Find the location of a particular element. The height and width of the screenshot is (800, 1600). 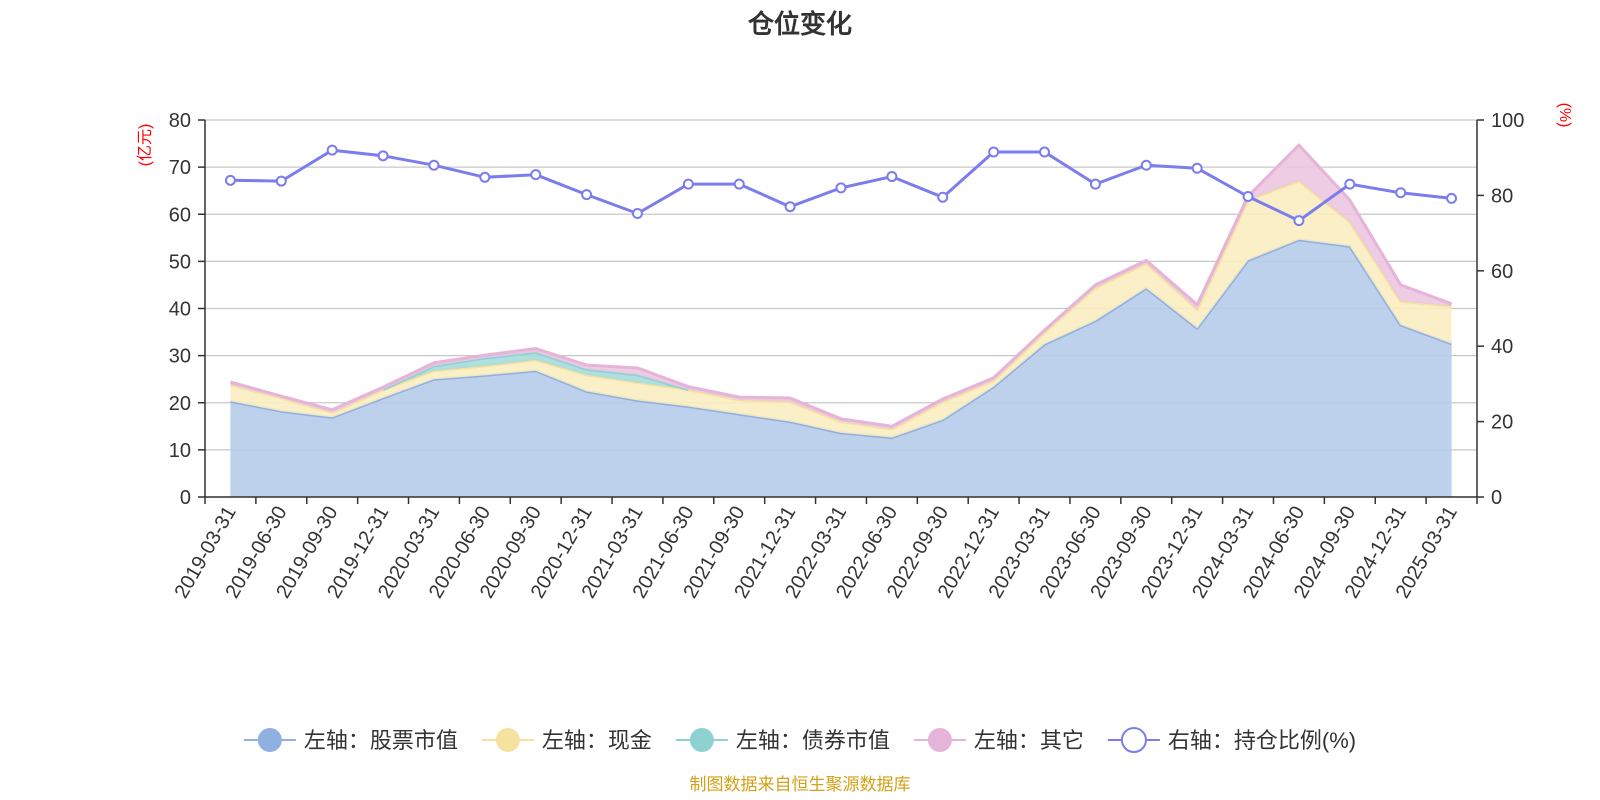

left-tick-label: 20 is located at coordinates (180, 404).